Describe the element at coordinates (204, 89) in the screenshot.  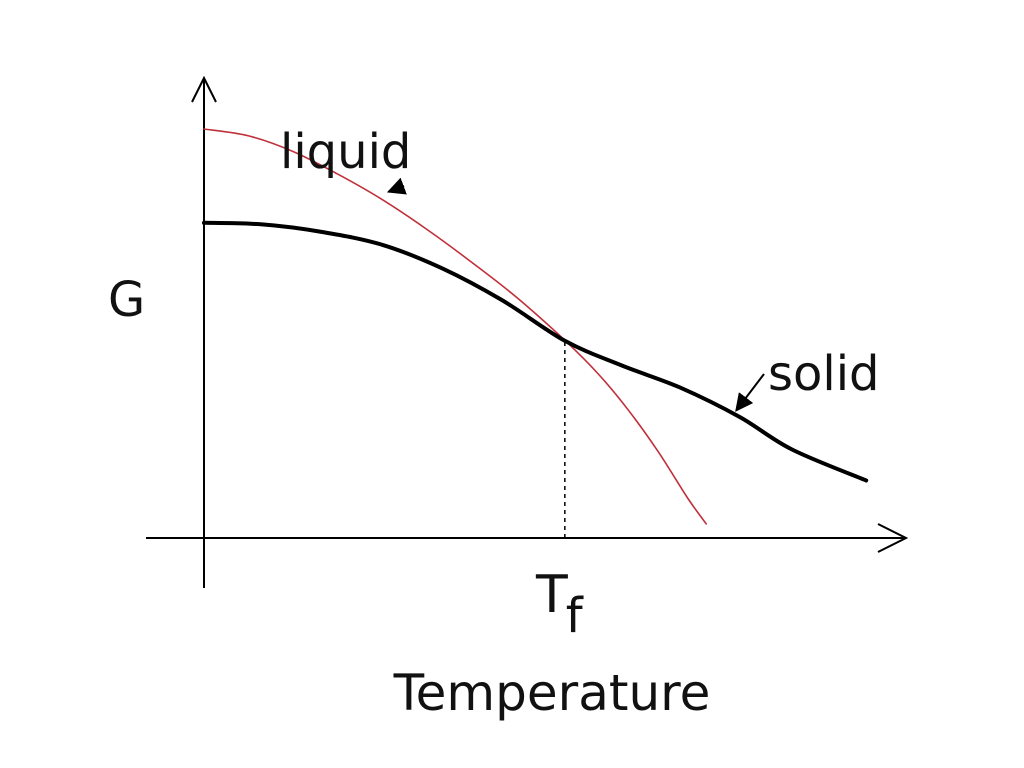
I see `y-axis-arrow-icon` at that location.